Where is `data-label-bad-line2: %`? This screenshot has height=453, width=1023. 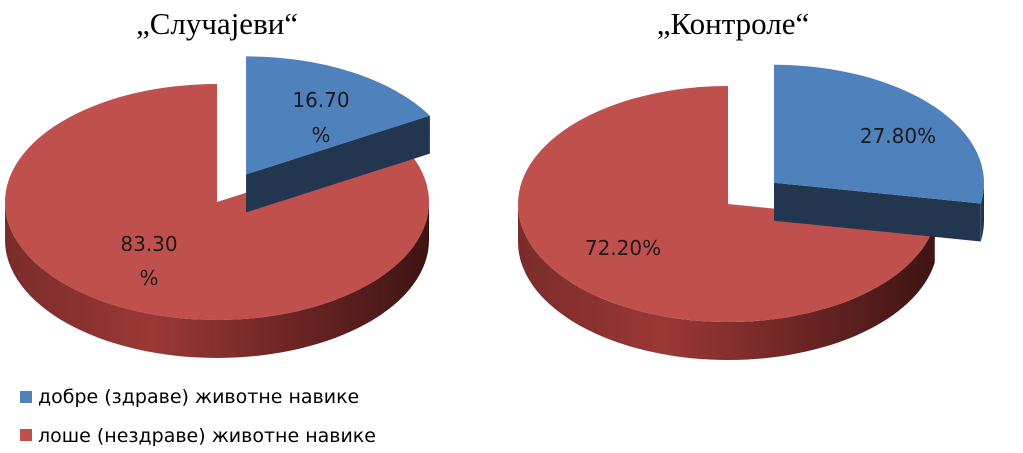 data-label-bad-line2: % is located at coordinates (148, 278).